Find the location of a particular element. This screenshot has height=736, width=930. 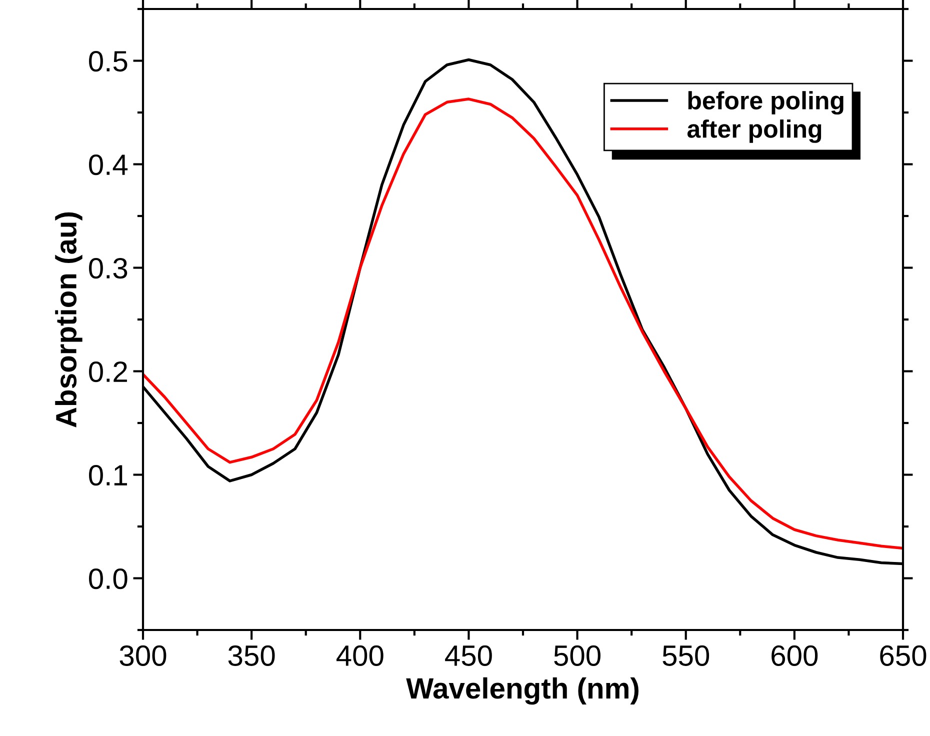

legend-label: after poling is located at coordinates (754, 131).